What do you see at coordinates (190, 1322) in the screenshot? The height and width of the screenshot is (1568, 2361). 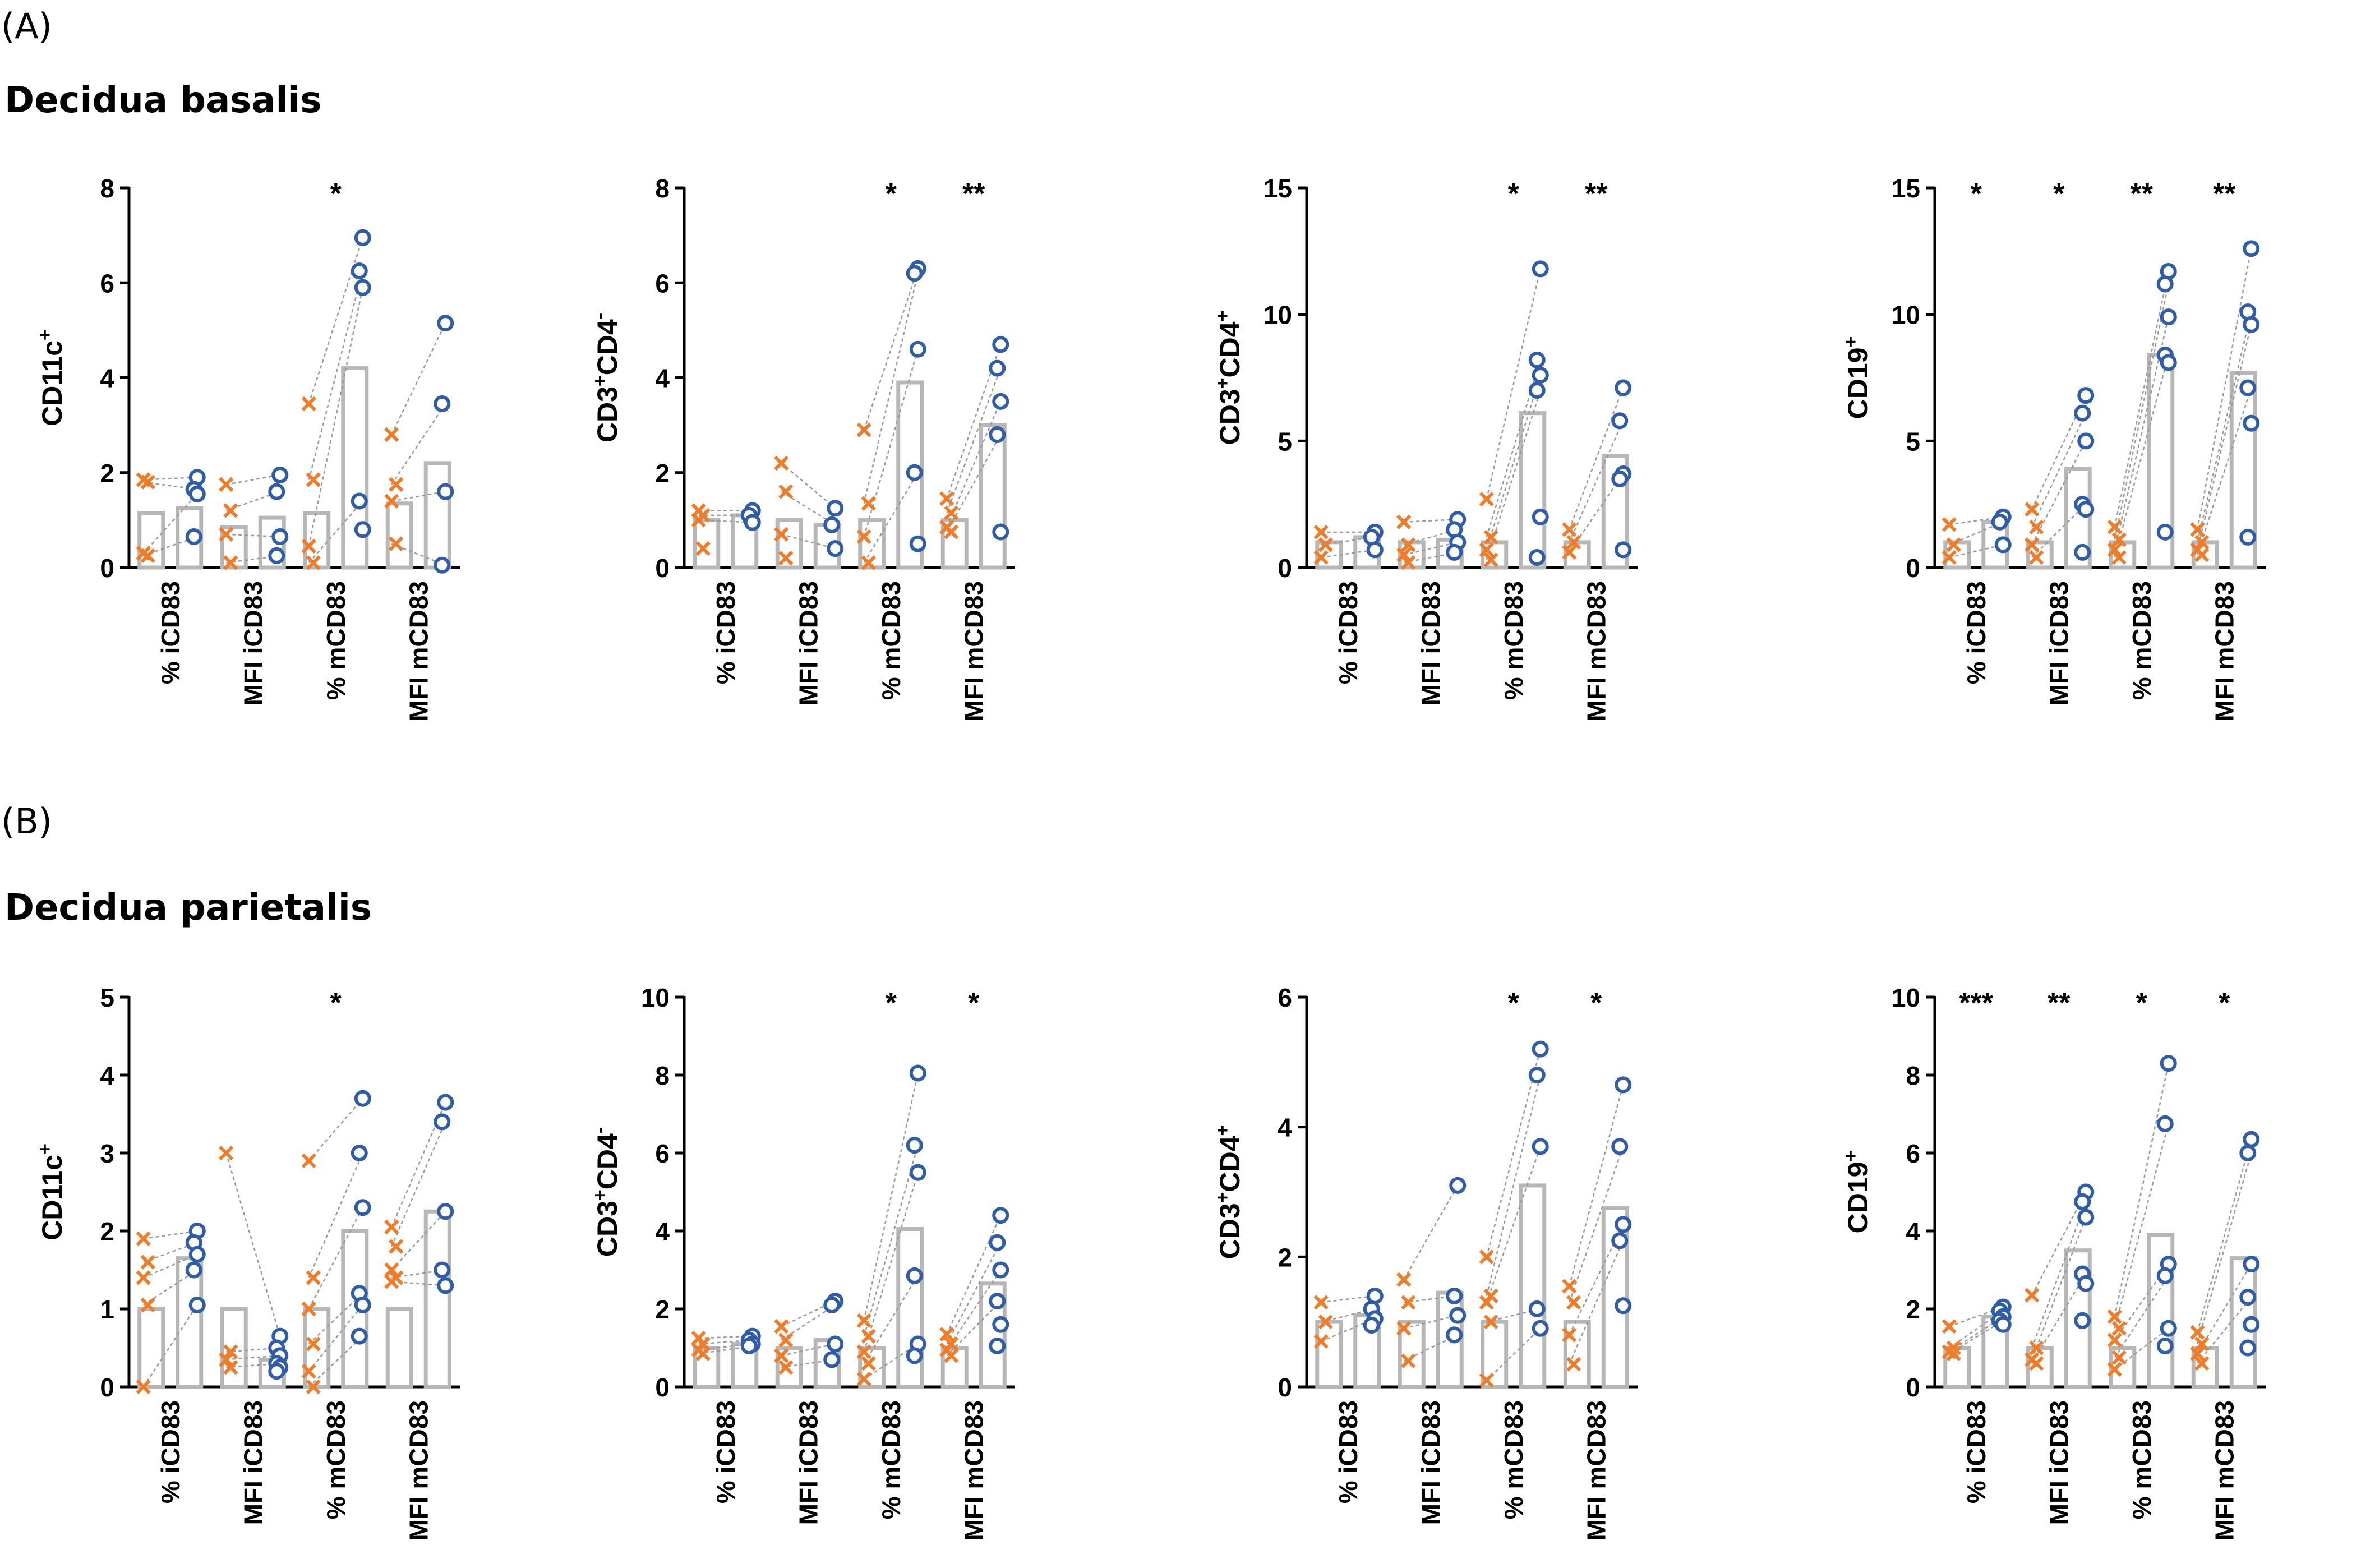 I see `treated-bar` at bounding box center [190, 1322].